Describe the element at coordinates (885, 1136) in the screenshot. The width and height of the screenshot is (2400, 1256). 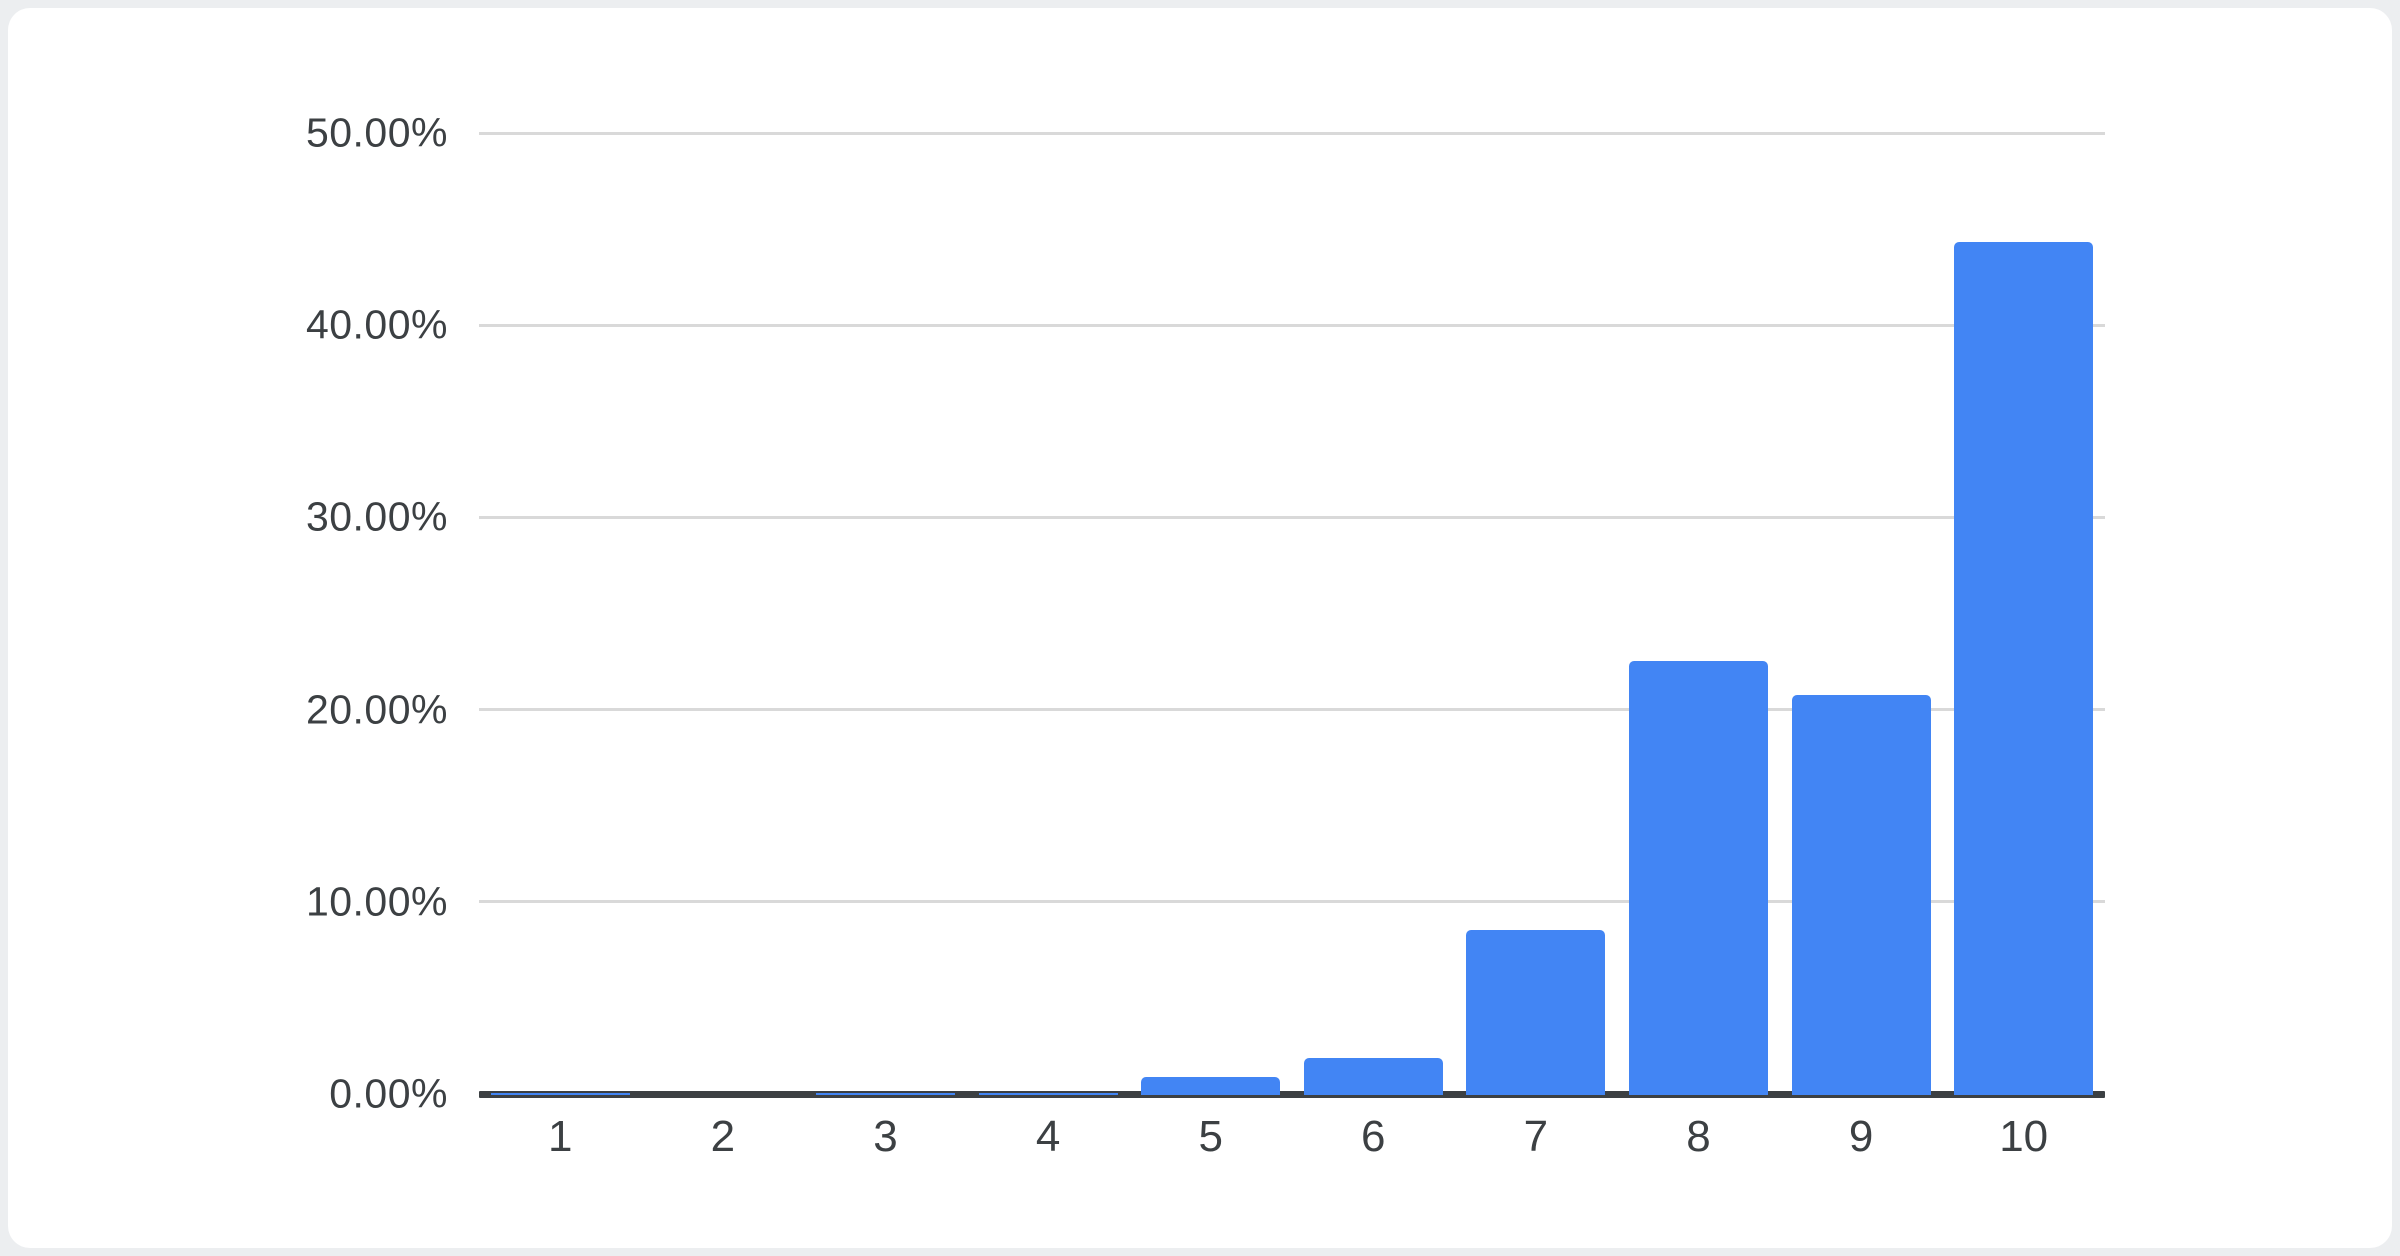
I see `x-axis-tick-label: 3` at that location.